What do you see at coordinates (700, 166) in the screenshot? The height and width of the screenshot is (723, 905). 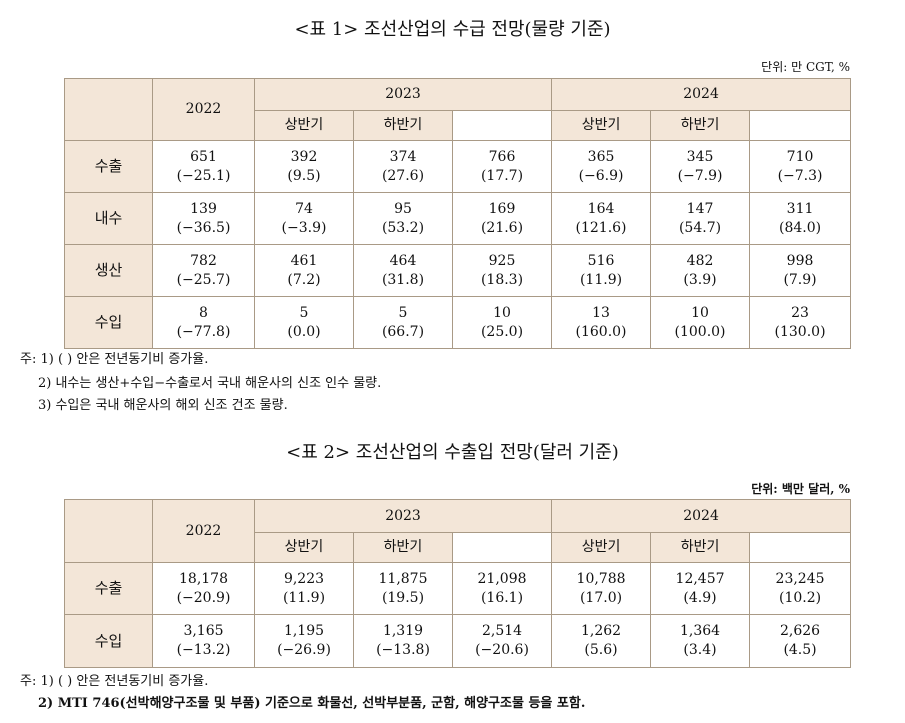 I see `table-cell: 345 (−7.9)` at bounding box center [700, 166].